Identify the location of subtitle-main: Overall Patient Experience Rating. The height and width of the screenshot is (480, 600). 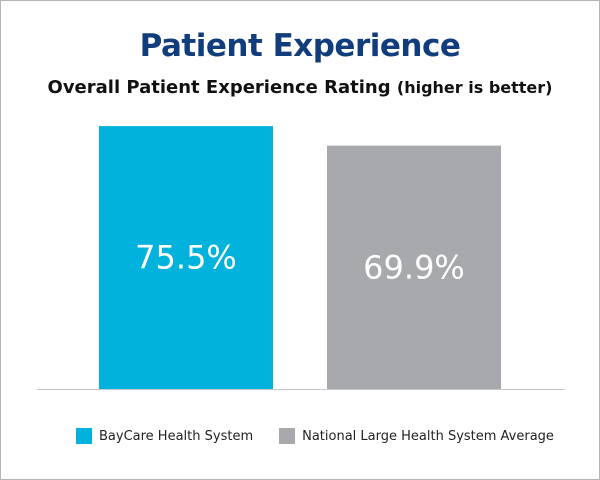
(219, 87).